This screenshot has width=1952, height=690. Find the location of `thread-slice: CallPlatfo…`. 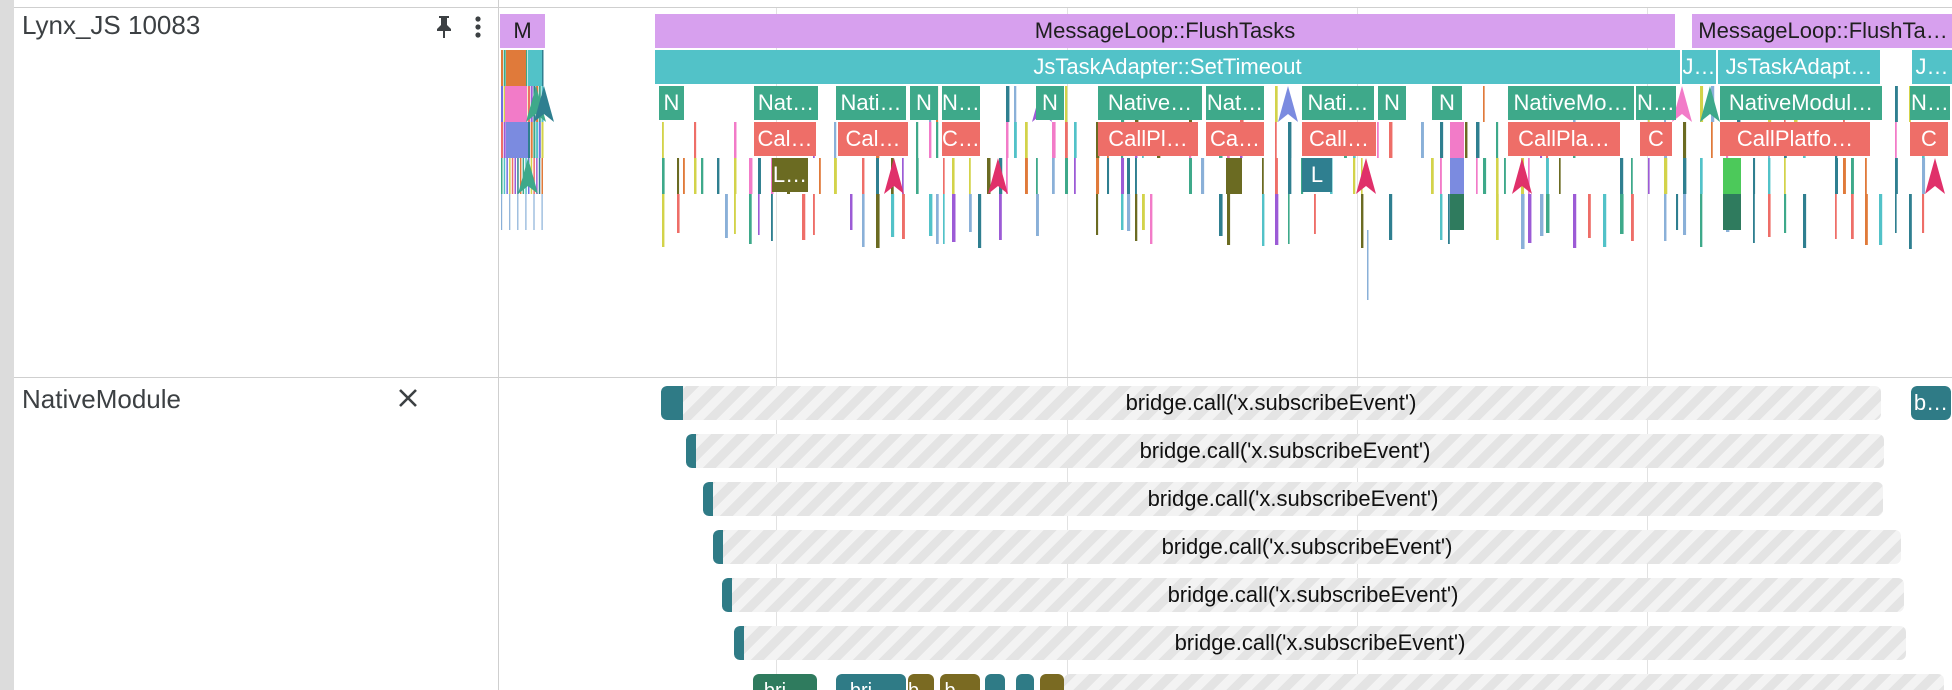

thread-slice: CallPlatfo… is located at coordinates (1795, 139).